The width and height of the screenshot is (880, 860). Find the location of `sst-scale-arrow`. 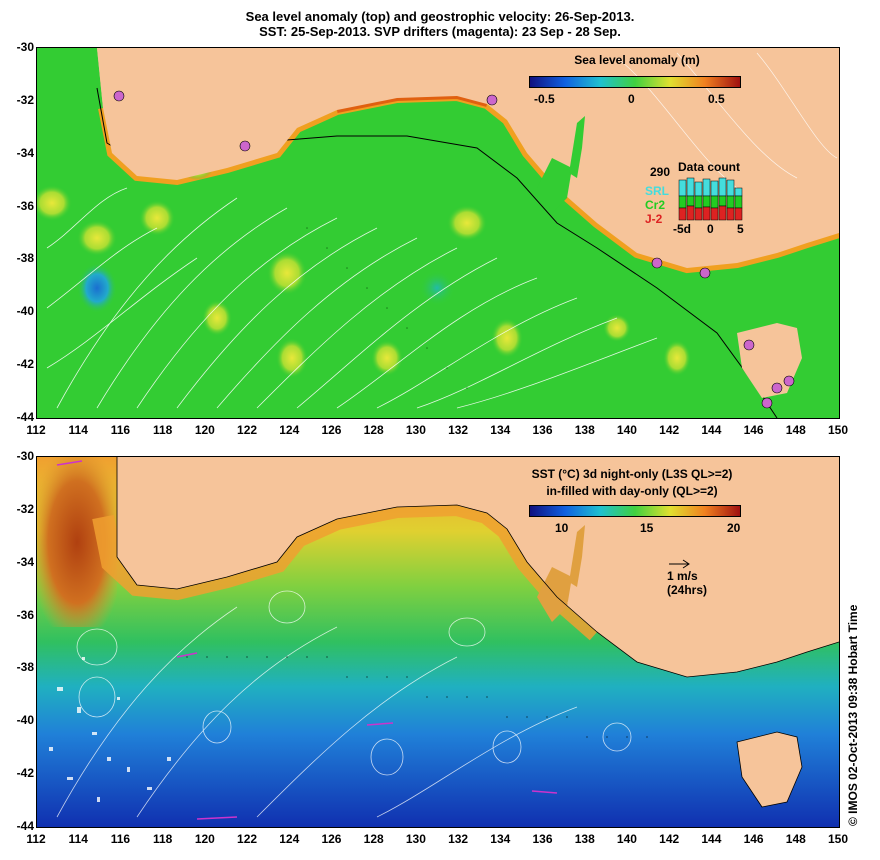

sst-scale-arrow is located at coordinates (679, 564).